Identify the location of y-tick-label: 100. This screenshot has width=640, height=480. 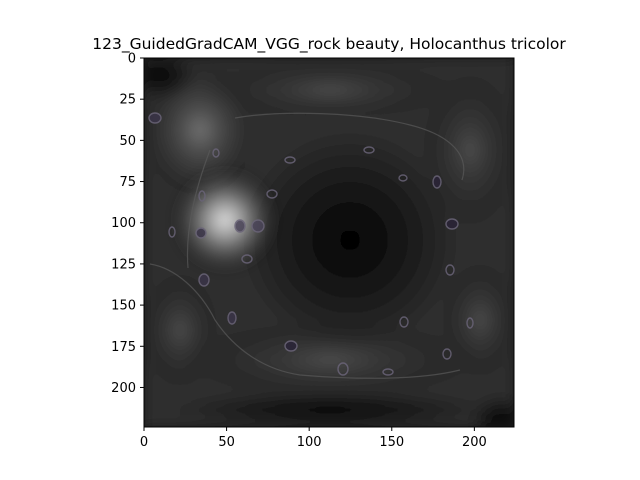
(123, 223).